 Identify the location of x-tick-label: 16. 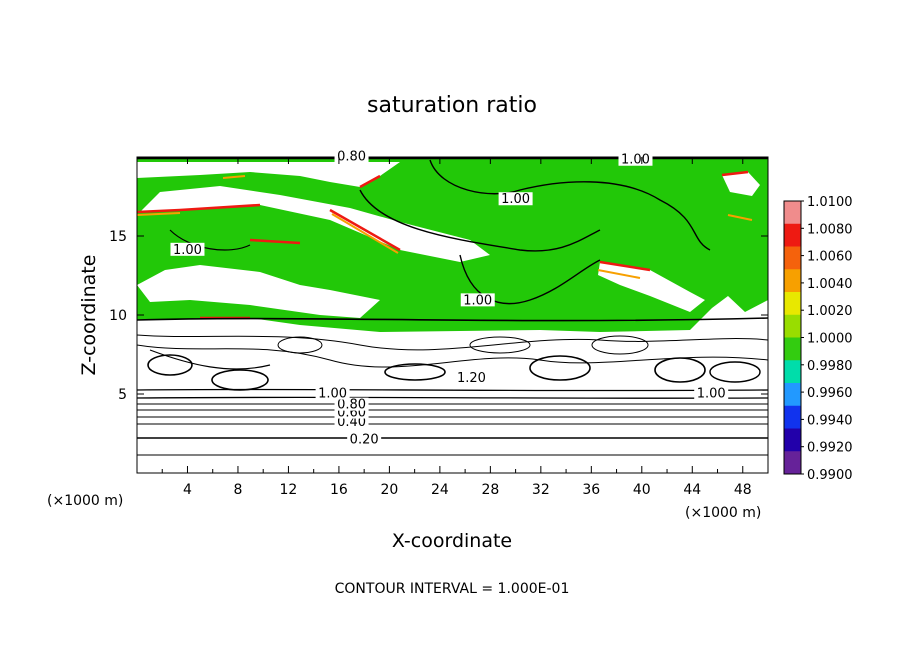
(339, 490).